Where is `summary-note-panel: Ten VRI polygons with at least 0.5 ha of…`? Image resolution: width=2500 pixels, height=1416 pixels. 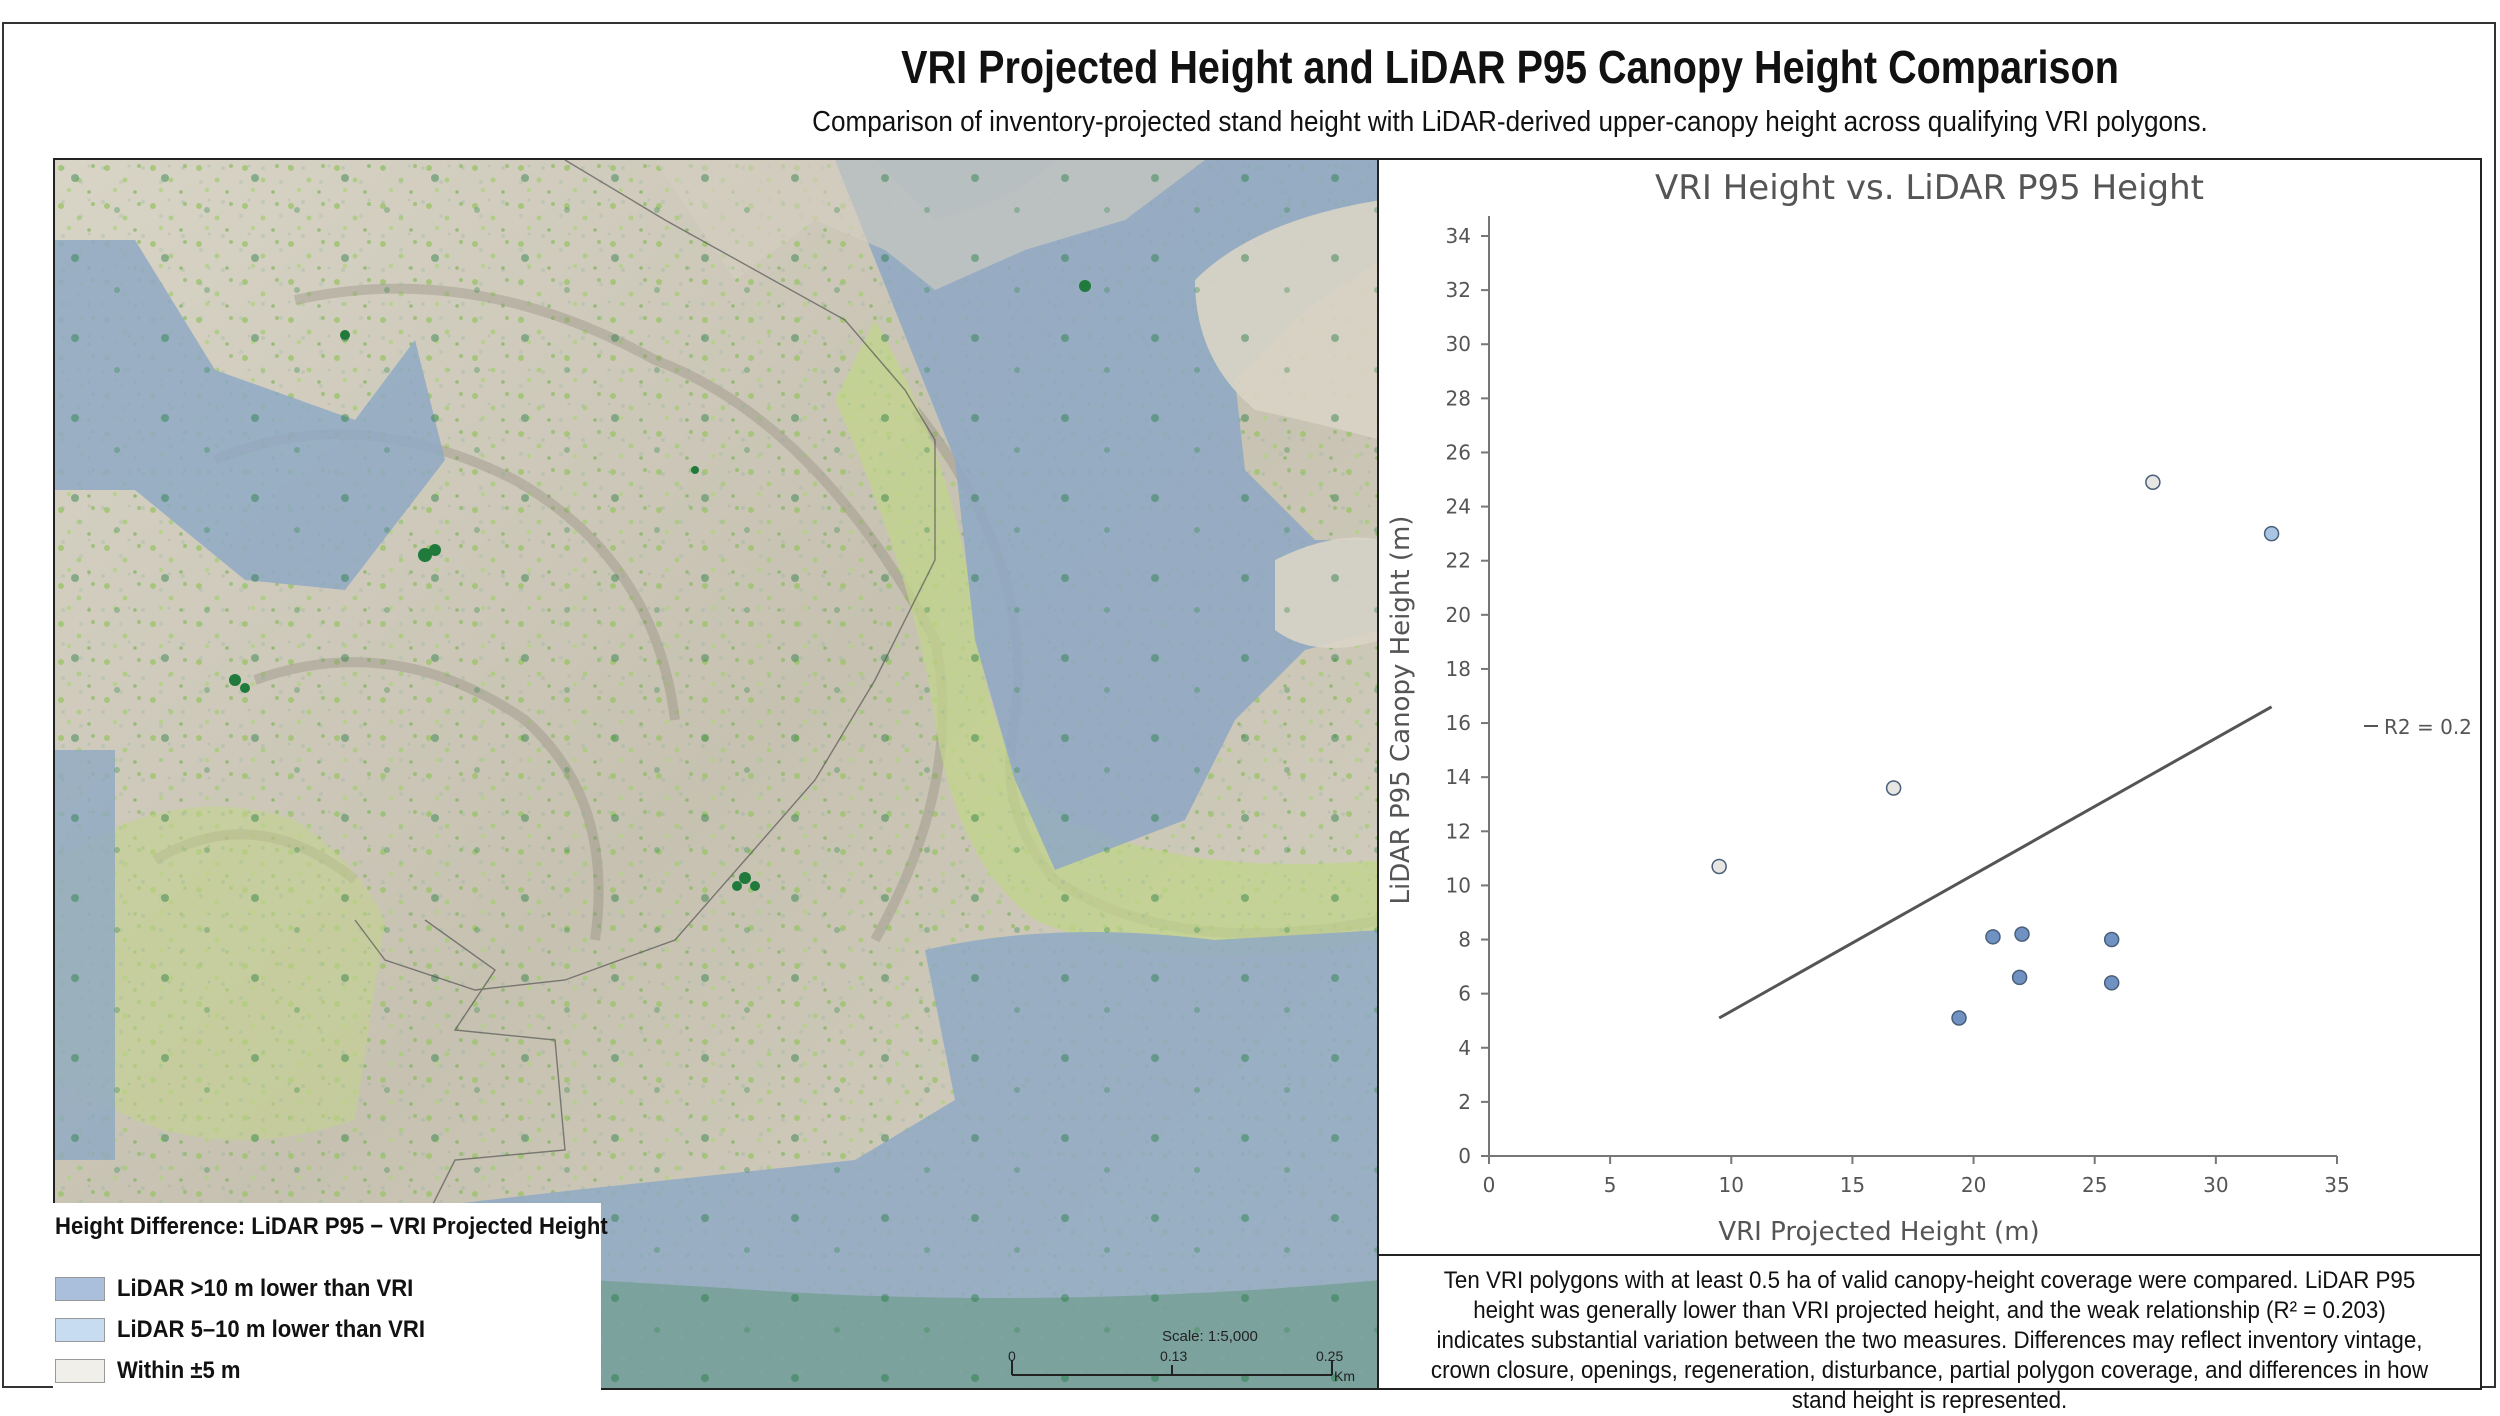 summary-note-panel: Ten VRI polygons with at least 0.5 ha of… is located at coordinates (1929, 1334).